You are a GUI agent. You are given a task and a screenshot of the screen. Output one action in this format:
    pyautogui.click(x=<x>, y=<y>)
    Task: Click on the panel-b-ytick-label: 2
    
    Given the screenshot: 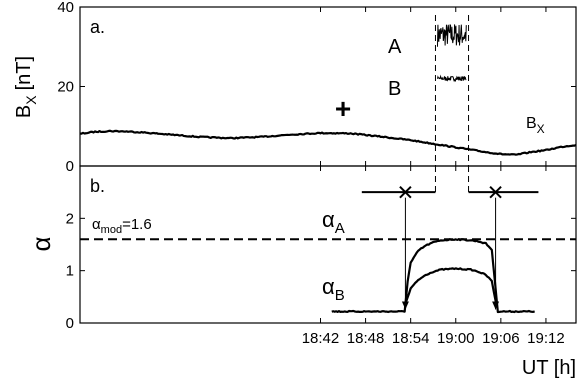 What is the action you would take?
    pyautogui.click(x=70, y=218)
    